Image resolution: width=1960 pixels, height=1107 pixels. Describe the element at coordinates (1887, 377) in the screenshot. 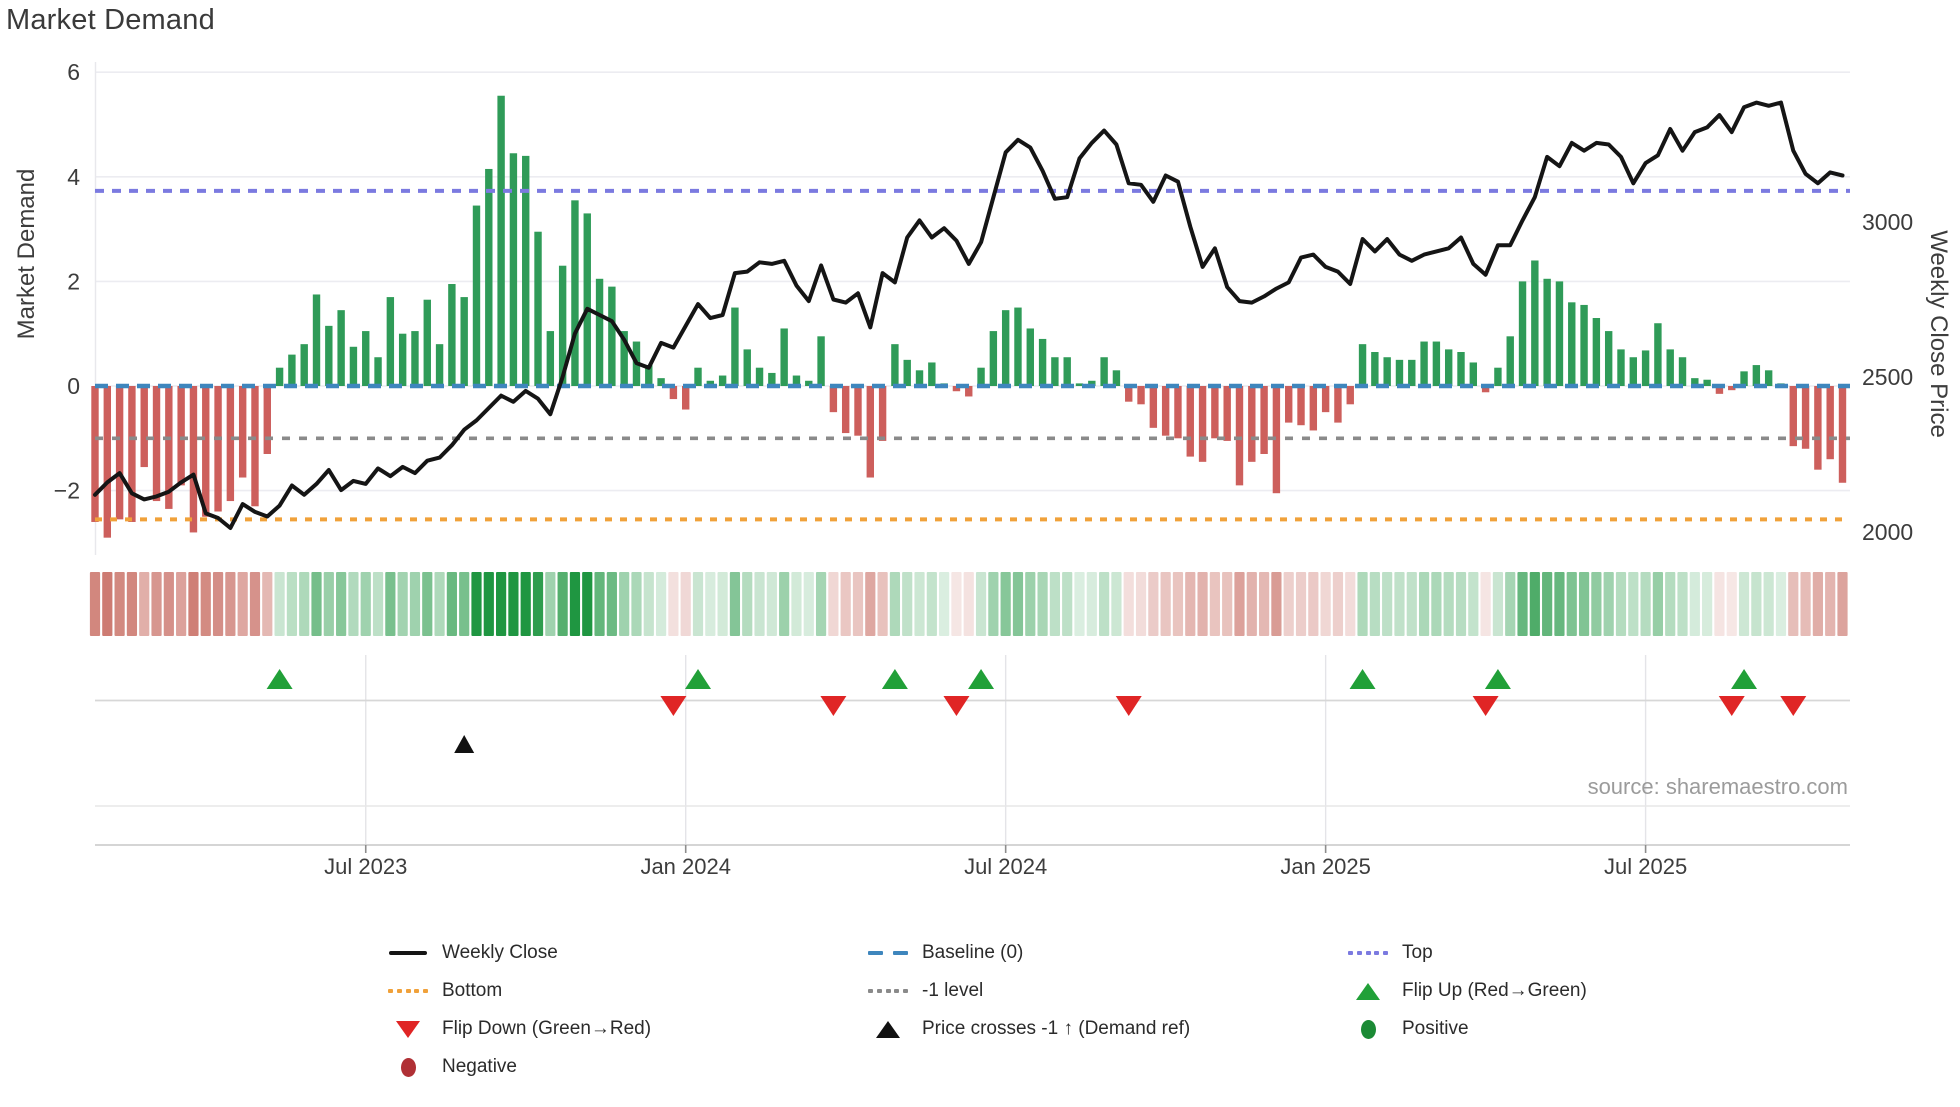

I see `right-tick-label: 2500` at that location.